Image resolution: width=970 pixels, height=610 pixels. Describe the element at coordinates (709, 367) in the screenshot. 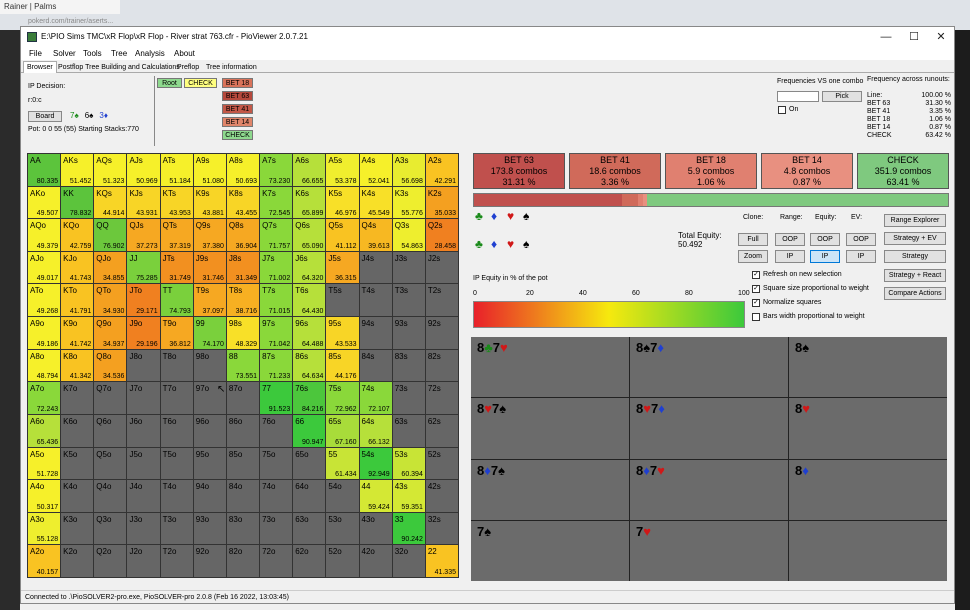

I see `runout-cell: 8♠7♦` at that location.